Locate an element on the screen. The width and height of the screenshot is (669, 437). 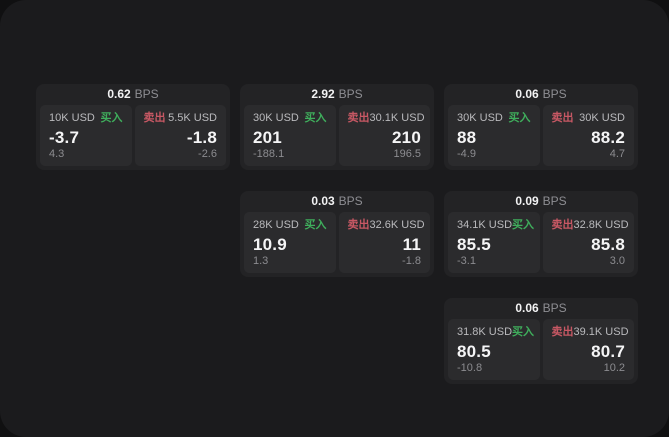
sell-price: 80.7 is located at coordinates (608, 351).